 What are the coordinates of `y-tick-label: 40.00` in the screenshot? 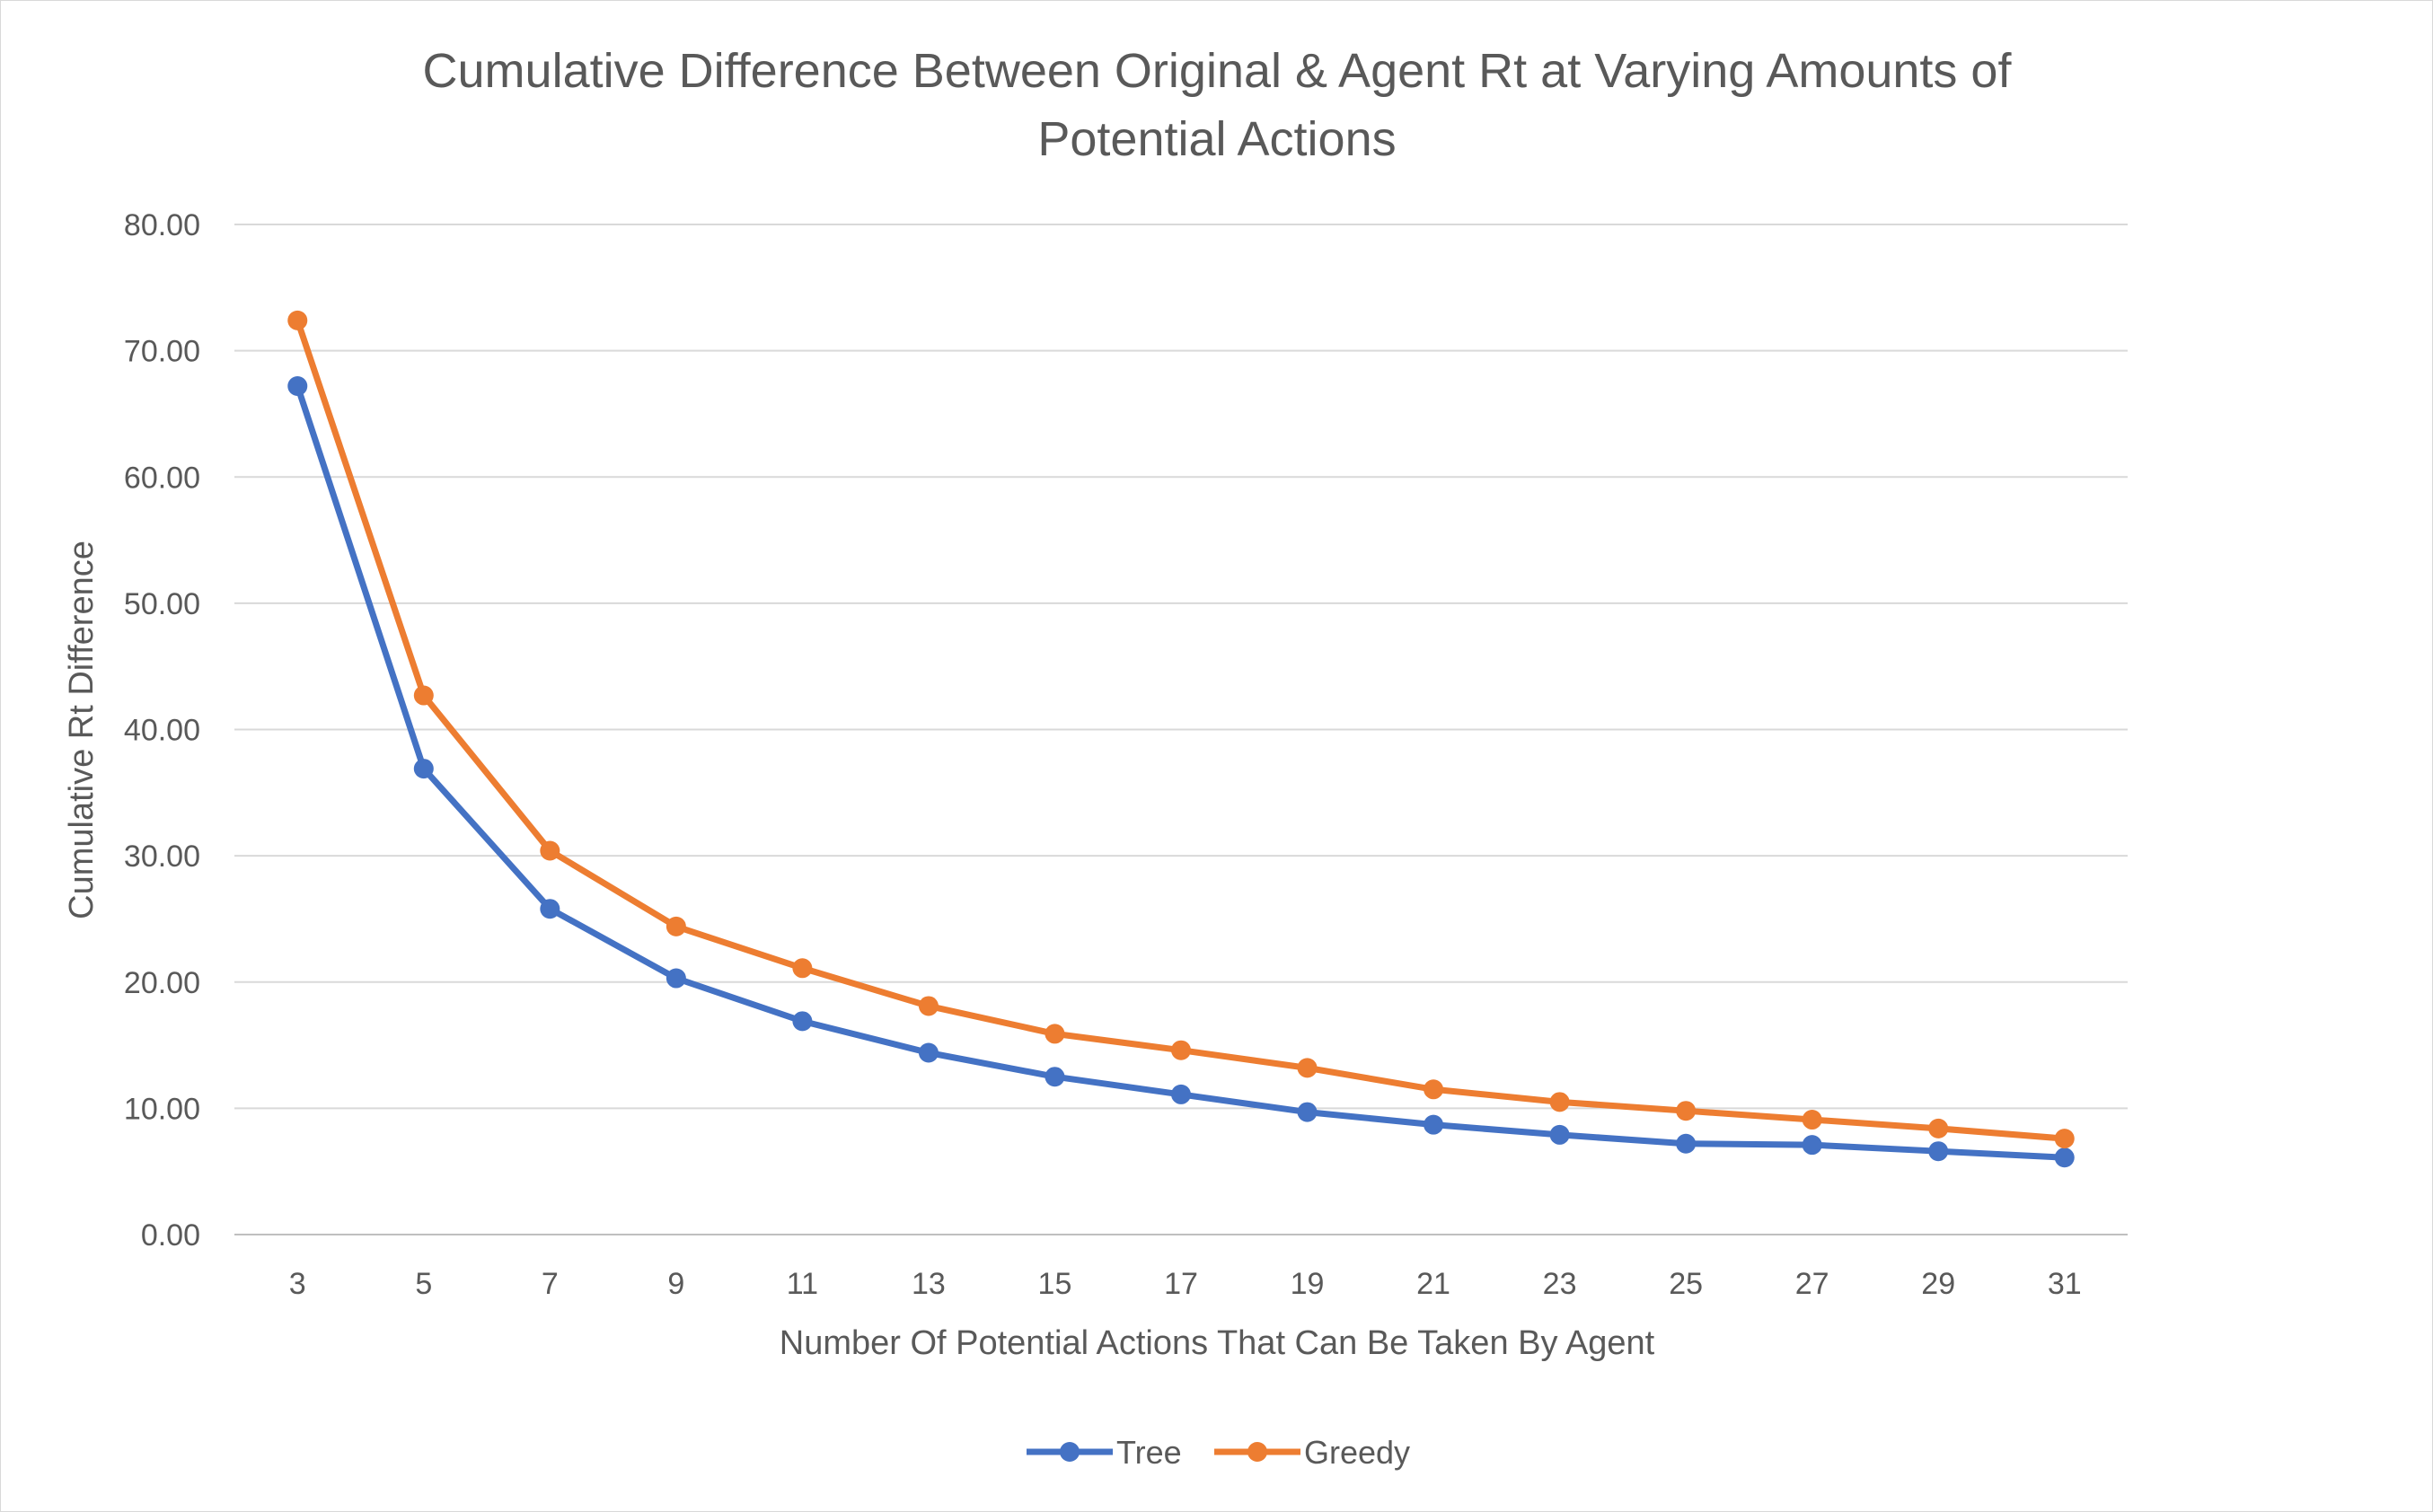 It's located at (162, 731).